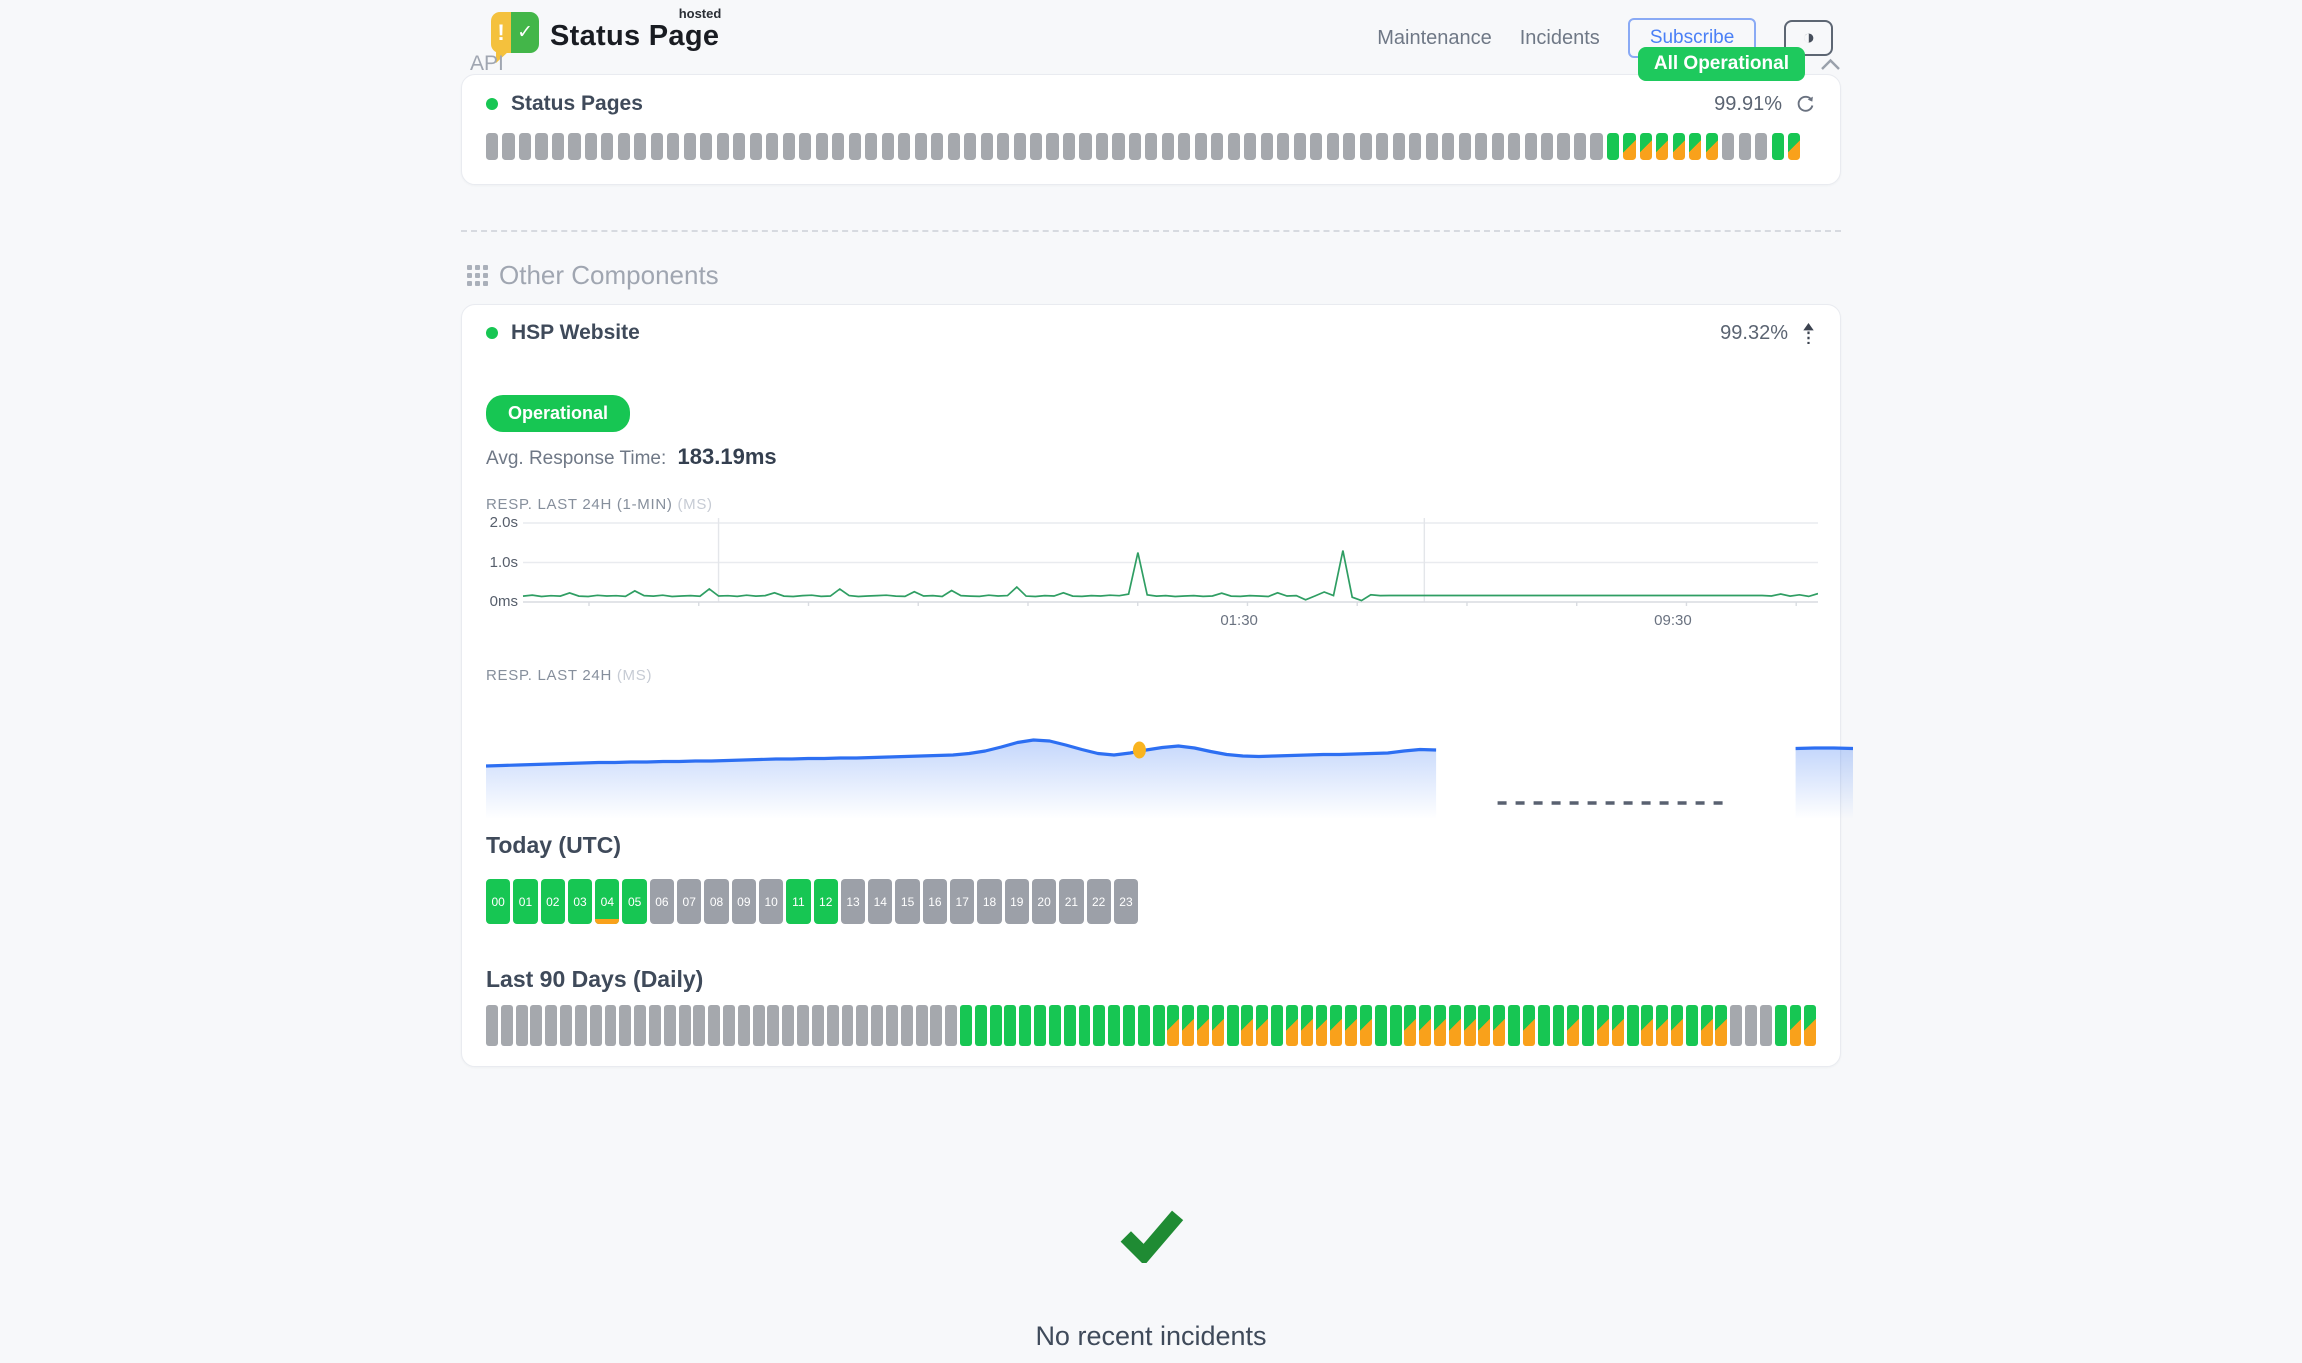 Image resolution: width=2302 pixels, height=1363 pixels. Describe the element at coordinates (907, 901) in the screenshot. I see `hour-block-15: 15` at that location.